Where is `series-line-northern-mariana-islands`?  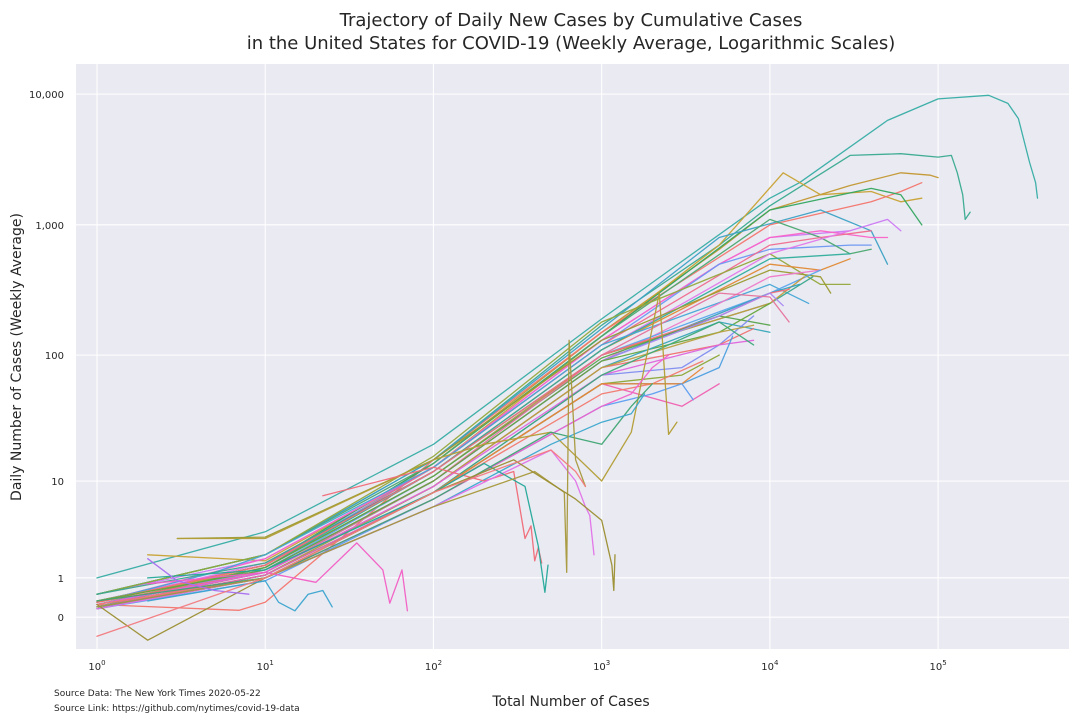
series-line-northern-mariana-islands is located at coordinates (198, 576).